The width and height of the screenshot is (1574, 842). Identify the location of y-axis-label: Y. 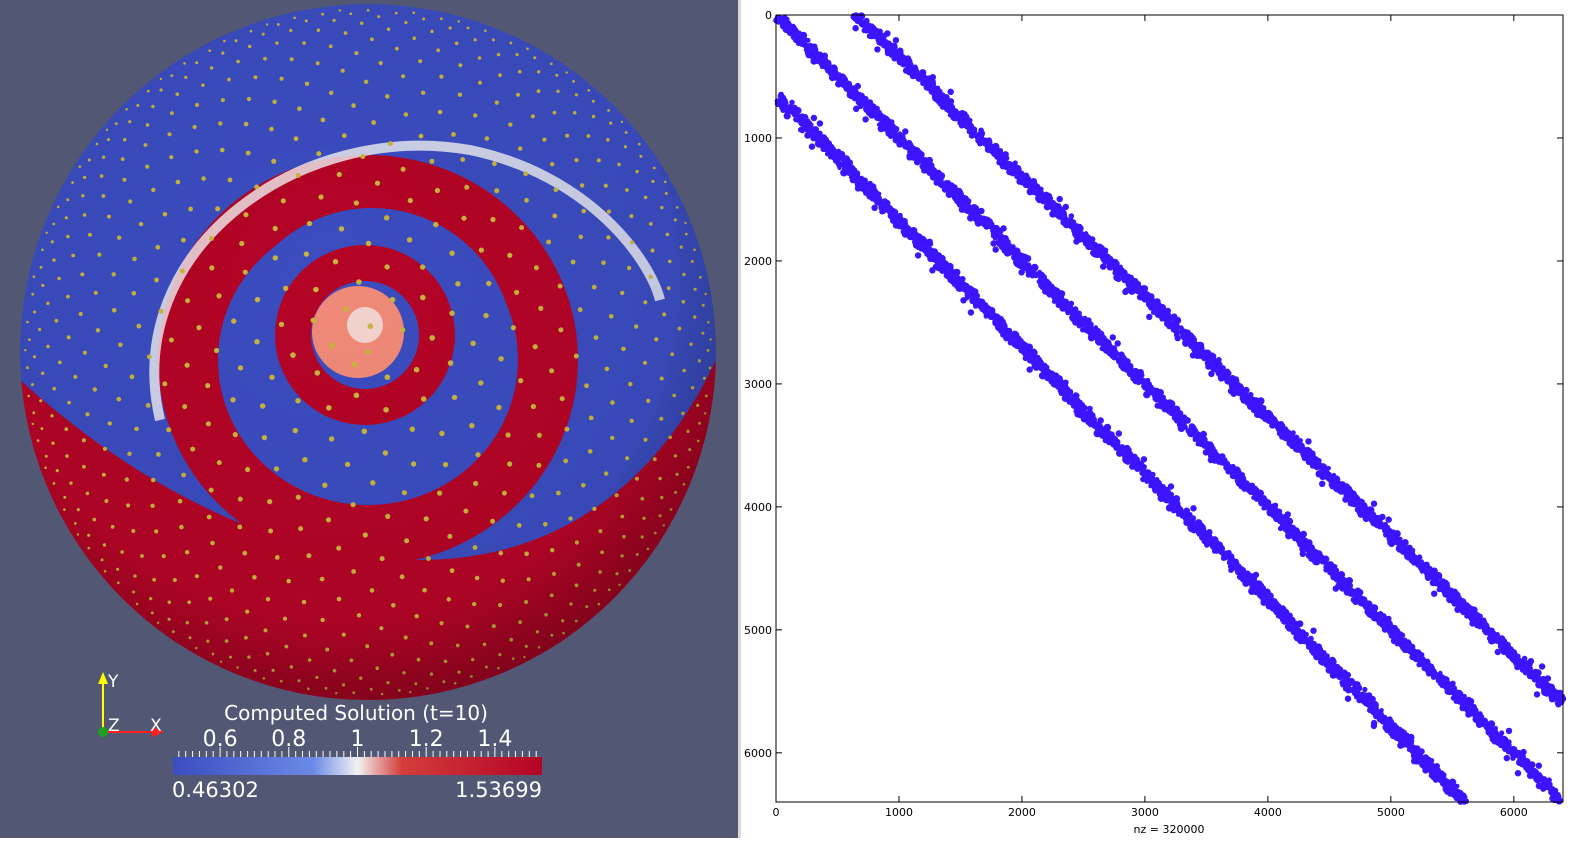
(113, 682).